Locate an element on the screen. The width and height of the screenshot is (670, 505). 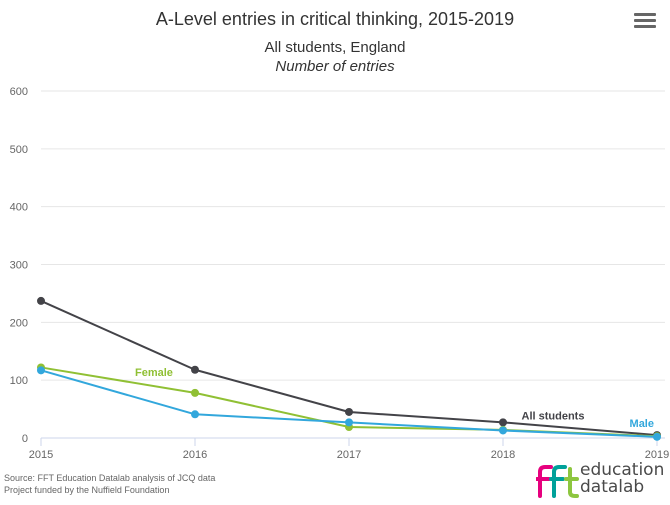
logo-wordmark: education datalab is located at coordinates (622, 479).